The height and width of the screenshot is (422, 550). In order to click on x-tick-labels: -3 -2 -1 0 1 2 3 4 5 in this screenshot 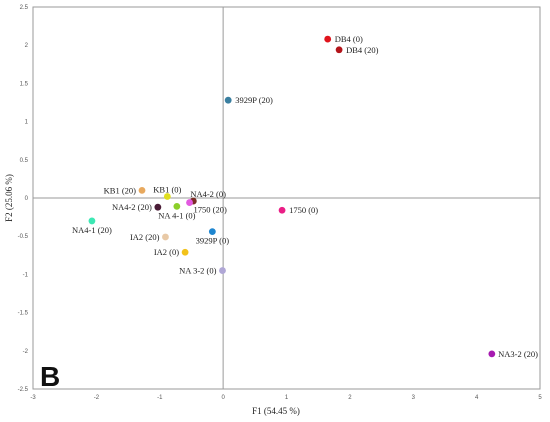, I will do `click(286, 398)`.